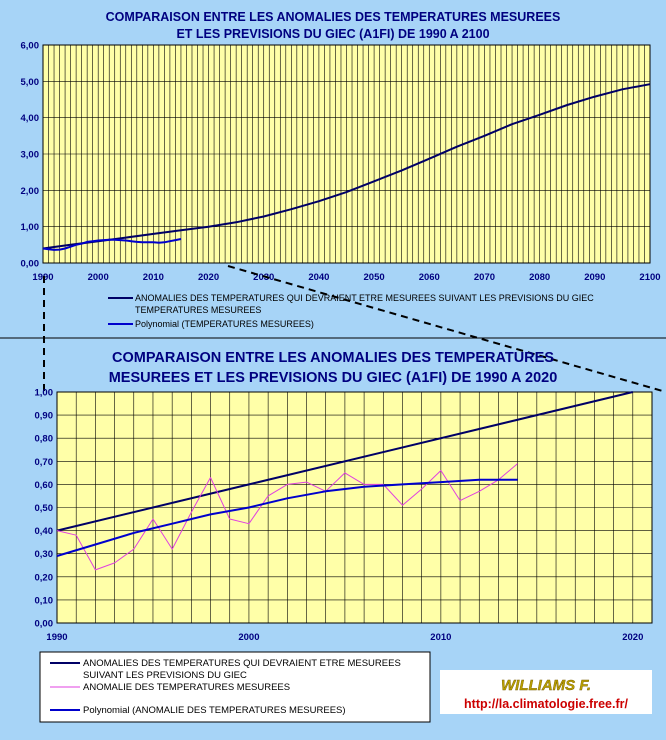 The width and height of the screenshot is (666, 740). I want to click on chart1-y-tick-label: 0,00, so click(30, 264).